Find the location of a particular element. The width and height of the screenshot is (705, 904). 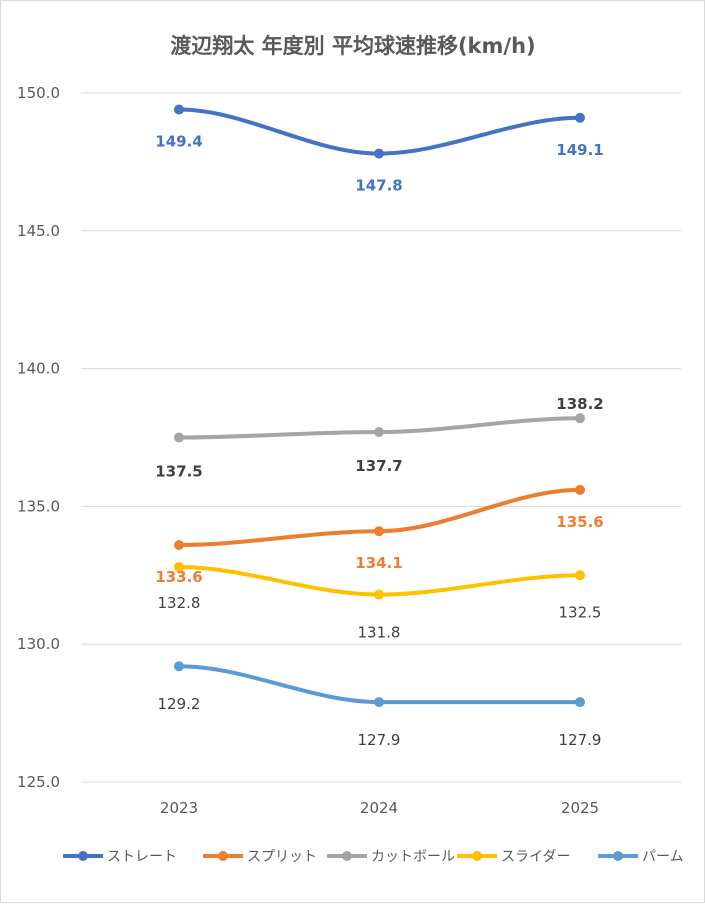

chart-title: 渡辺翔太 年度別 平均球速推移(km/h) is located at coordinates (352, 46).